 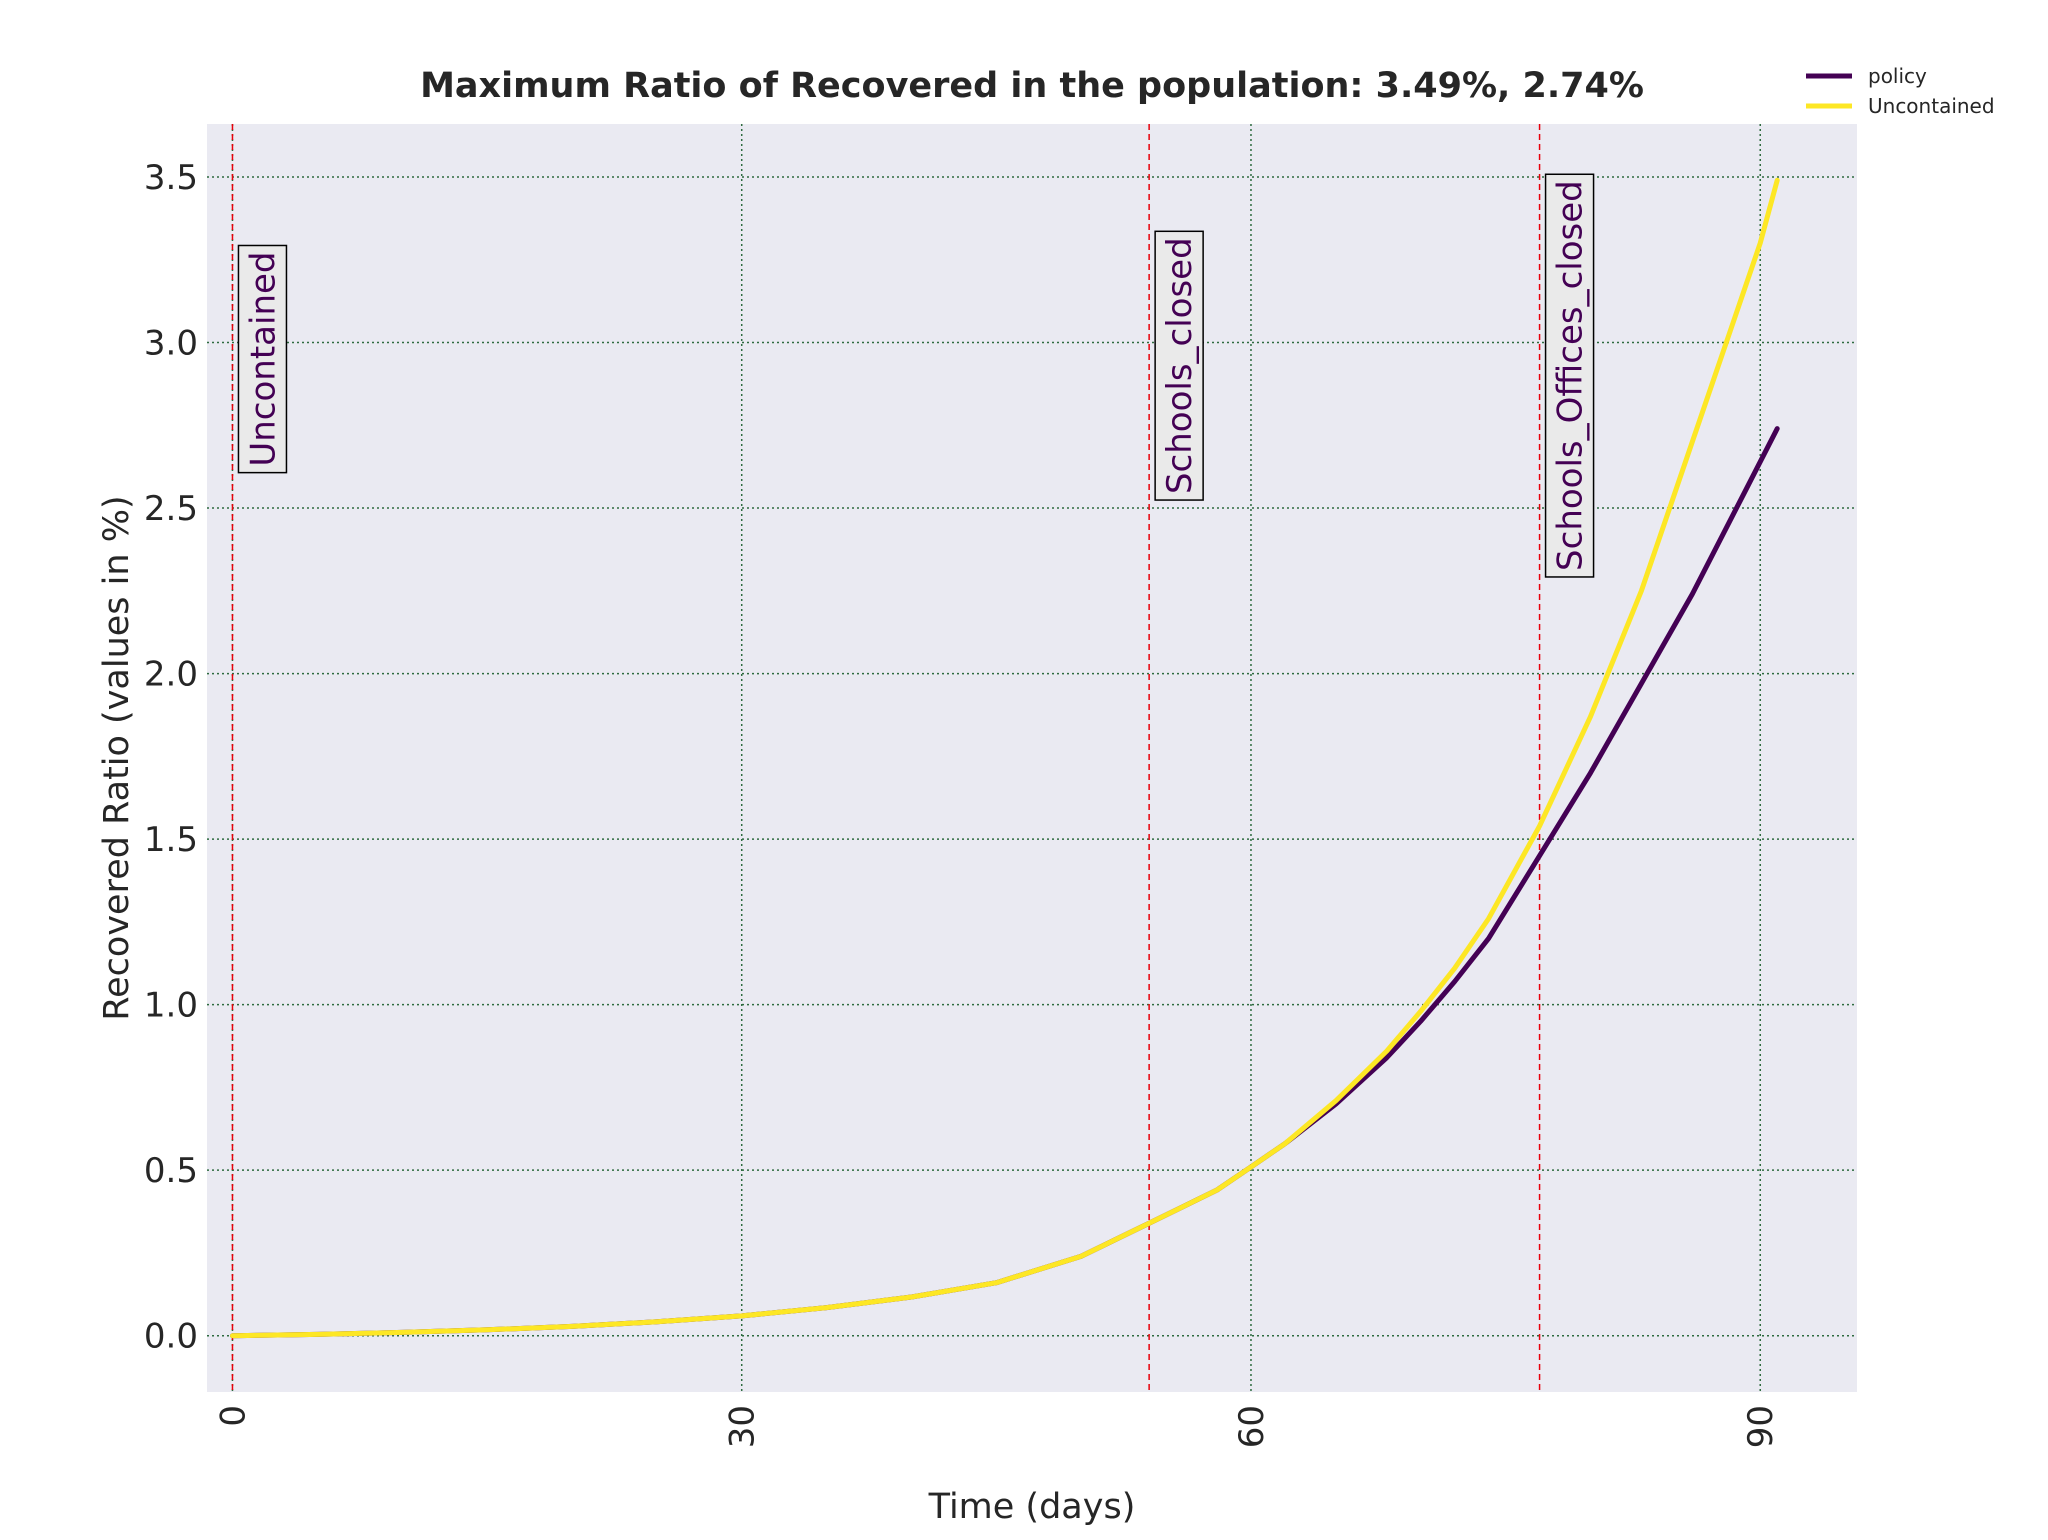 I want to click on y-tick-label: 0.0, so click(x=171, y=1337).